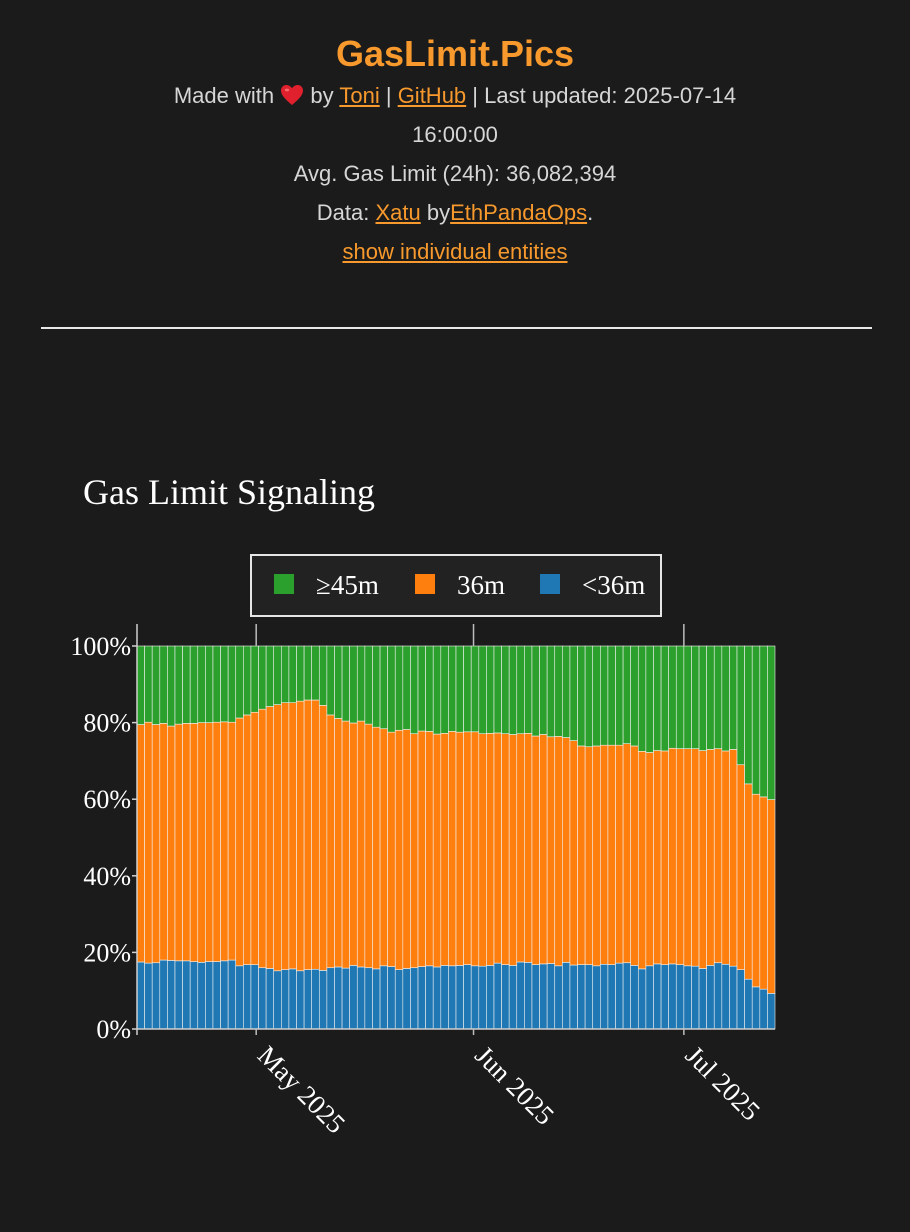 The image size is (910, 1232). Describe the element at coordinates (455, 251) in the screenshot. I see `show-individual-entities-link: show individual entities` at that location.